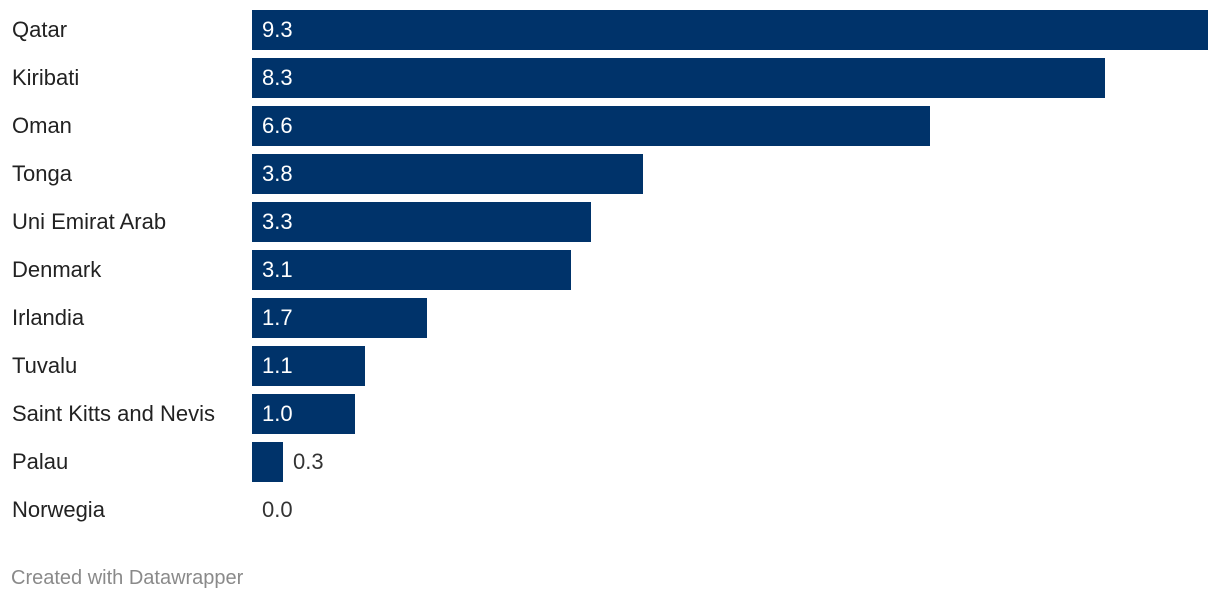 The height and width of the screenshot is (602, 1220). I want to click on value-label: 3.8, so click(277, 173).